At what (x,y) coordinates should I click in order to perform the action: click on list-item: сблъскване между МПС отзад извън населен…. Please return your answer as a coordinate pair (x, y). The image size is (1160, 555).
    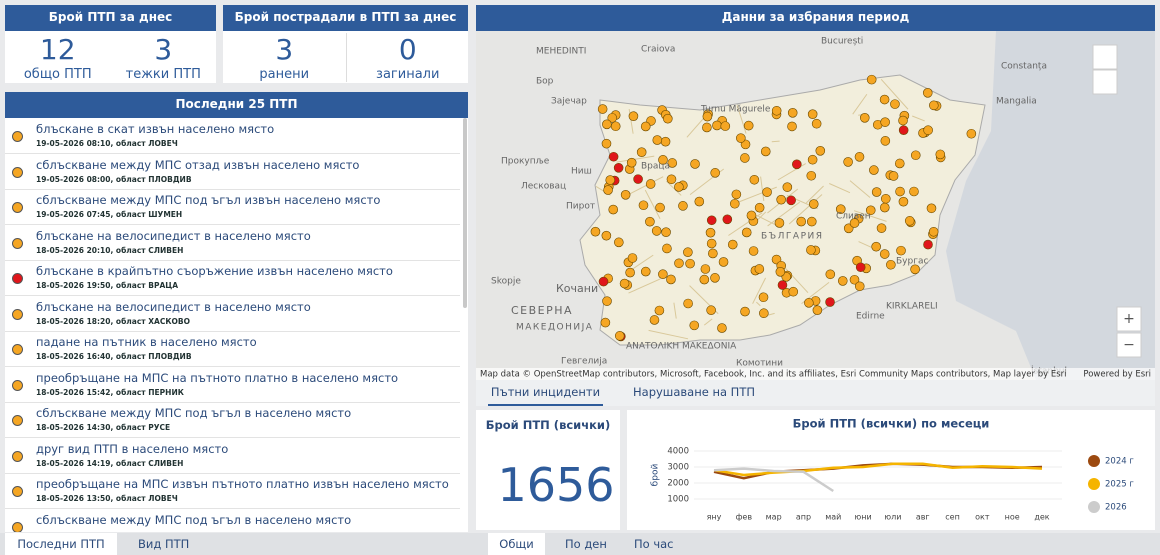
    Looking at the image, I should click on (232, 172).